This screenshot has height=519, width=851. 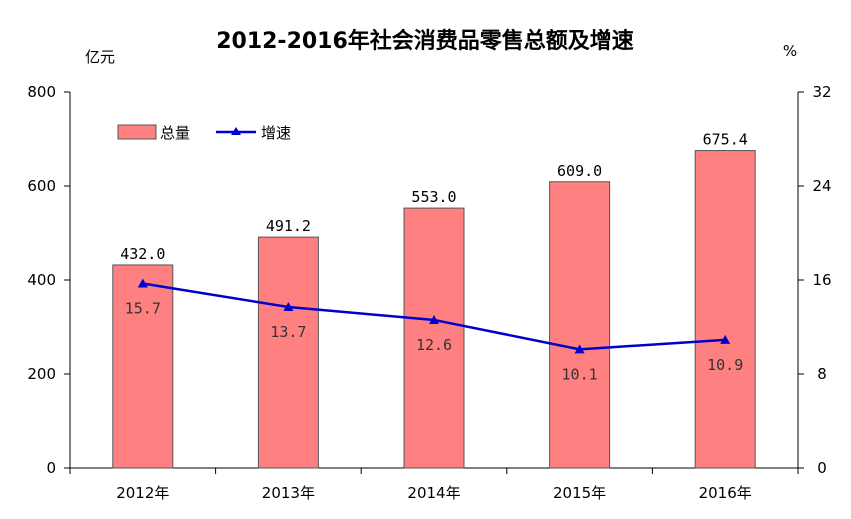 I want to click on right-tick-label: 8, so click(x=822, y=374).